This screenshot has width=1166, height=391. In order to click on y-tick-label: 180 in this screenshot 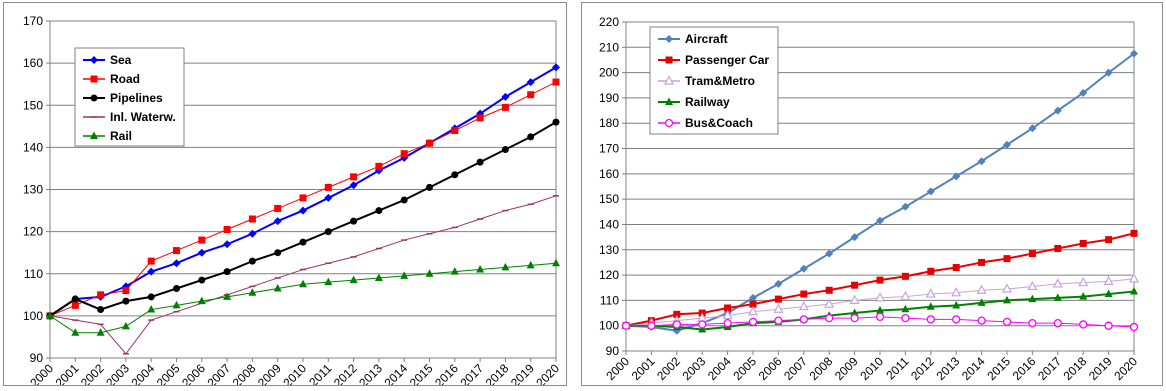, I will do `click(609, 123)`.